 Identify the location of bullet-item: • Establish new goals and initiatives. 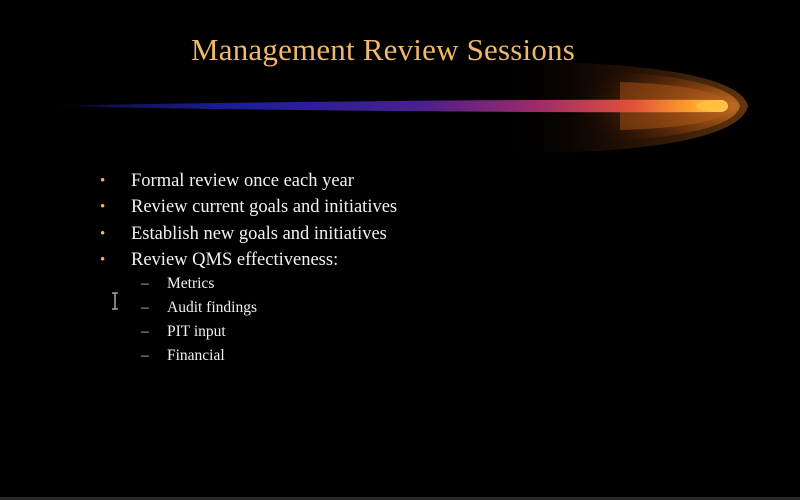
(400, 234).